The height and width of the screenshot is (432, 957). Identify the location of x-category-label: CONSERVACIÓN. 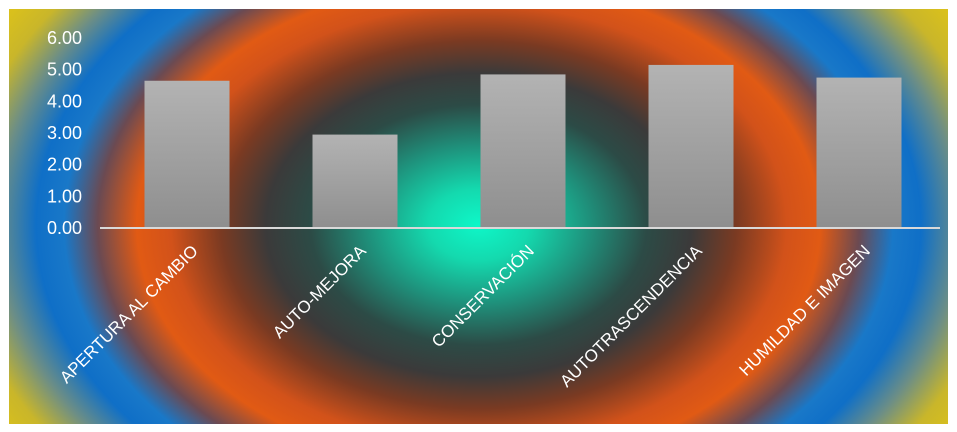
(483, 296).